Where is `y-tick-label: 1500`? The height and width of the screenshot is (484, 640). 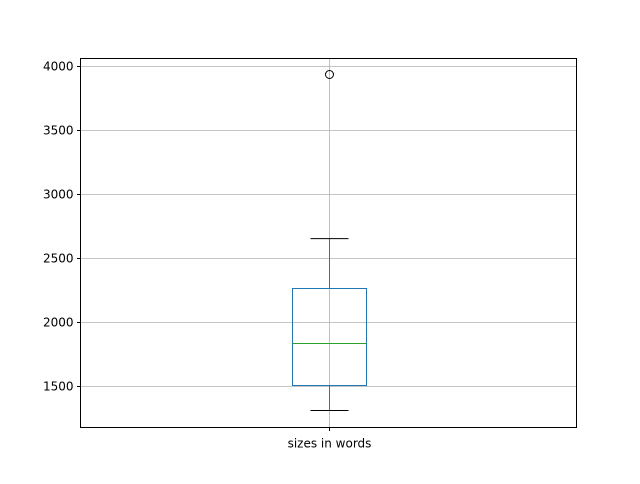
y-tick-label: 1500 is located at coordinates (58, 387).